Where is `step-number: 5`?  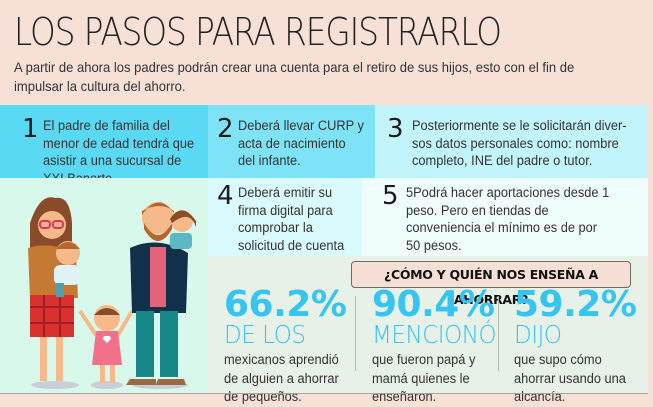 step-number: 5 is located at coordinates (390, 196).